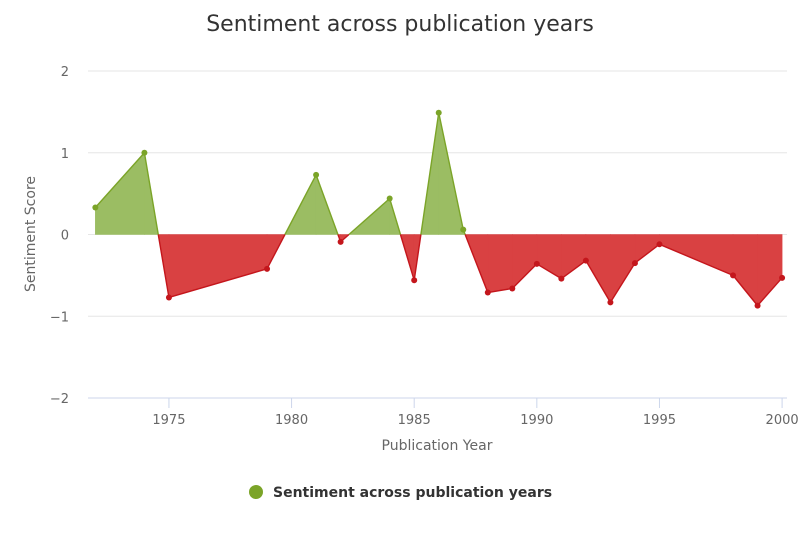 This screenshot has height=533, width=800. What do you see at coordinates (59, 399) in the screenshot?
I see `y-tick-label: −2` at bounding box center [59, 399].